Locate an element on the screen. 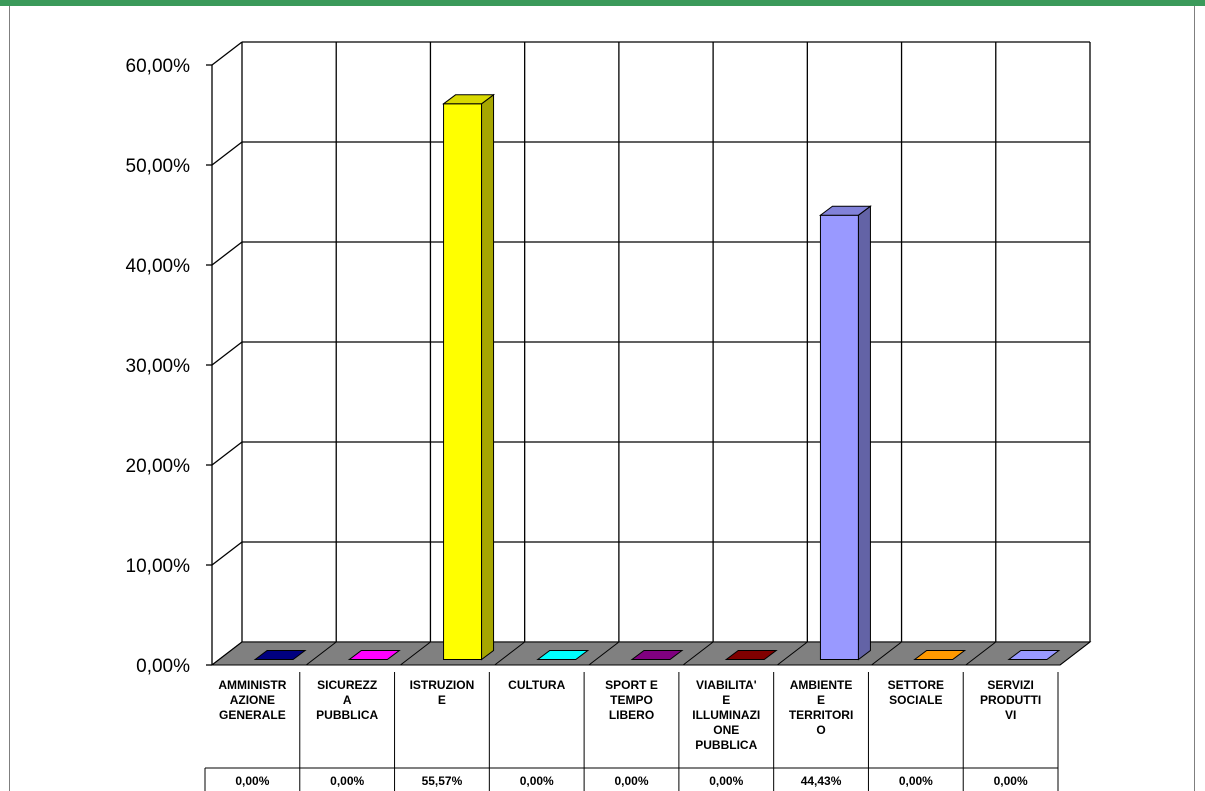 The image size is (1205, 791). x-category-label: SICUREZZ A PUBBLICA is located at coordinates (347, 700).